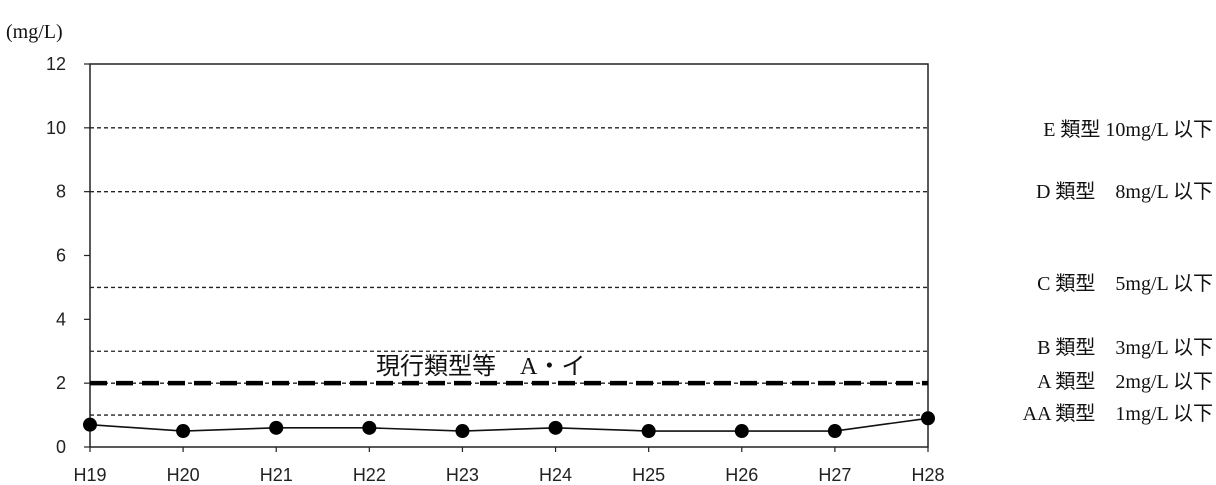 The height and width of the screenshot is (485, 1216). I want to click on y-ticks: 0 2 4 6 8 10 12, so click(68, 255).